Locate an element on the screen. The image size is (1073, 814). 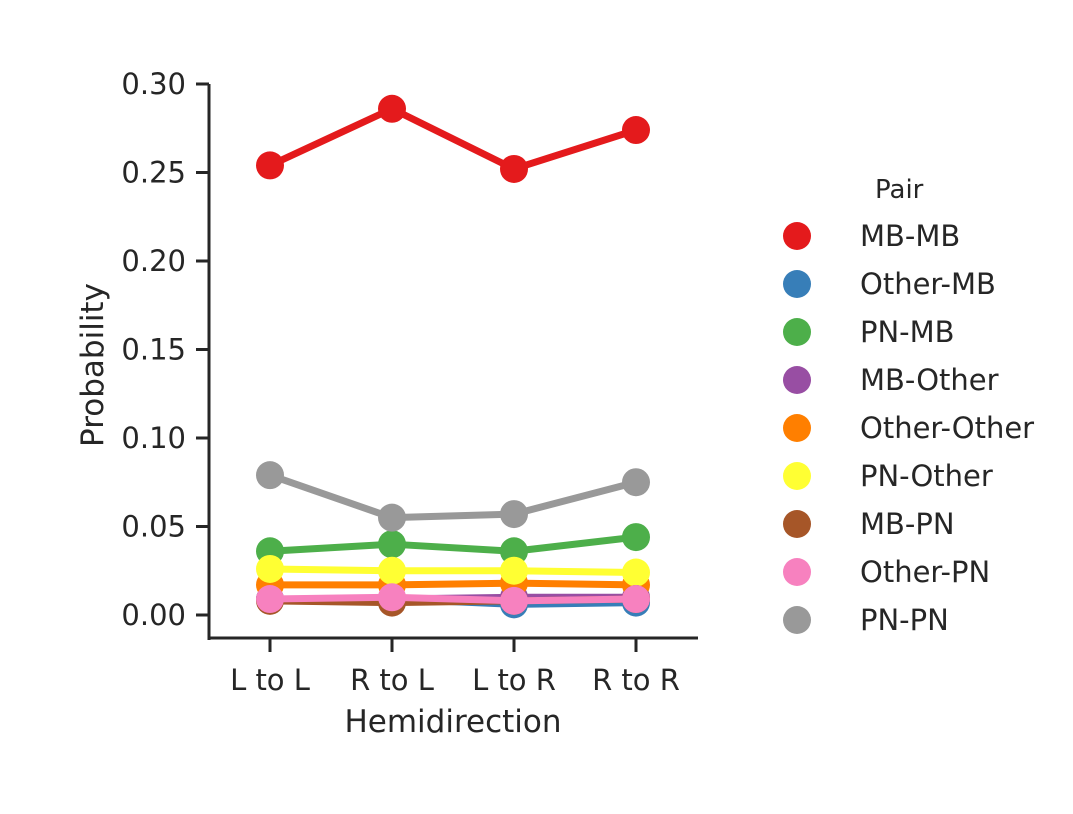
x-tick-label: L to R is located at coordinates (514, 680).